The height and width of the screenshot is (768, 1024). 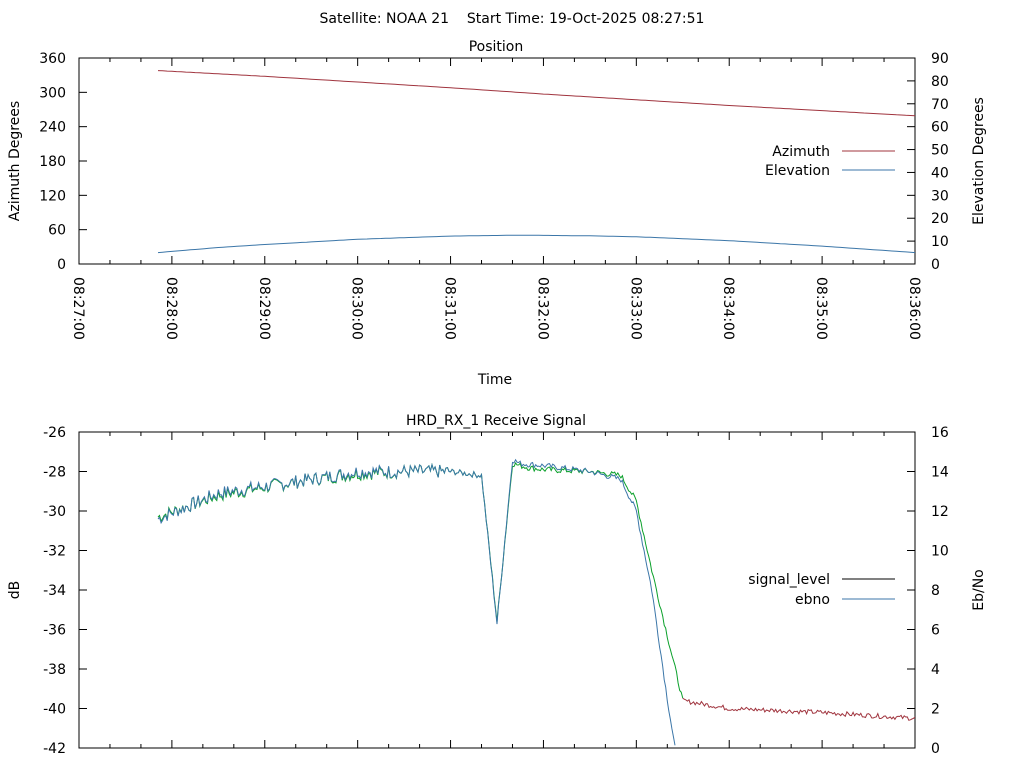 I want to click on x-tick-label: 08:31:00, so click(x=450, y=308).